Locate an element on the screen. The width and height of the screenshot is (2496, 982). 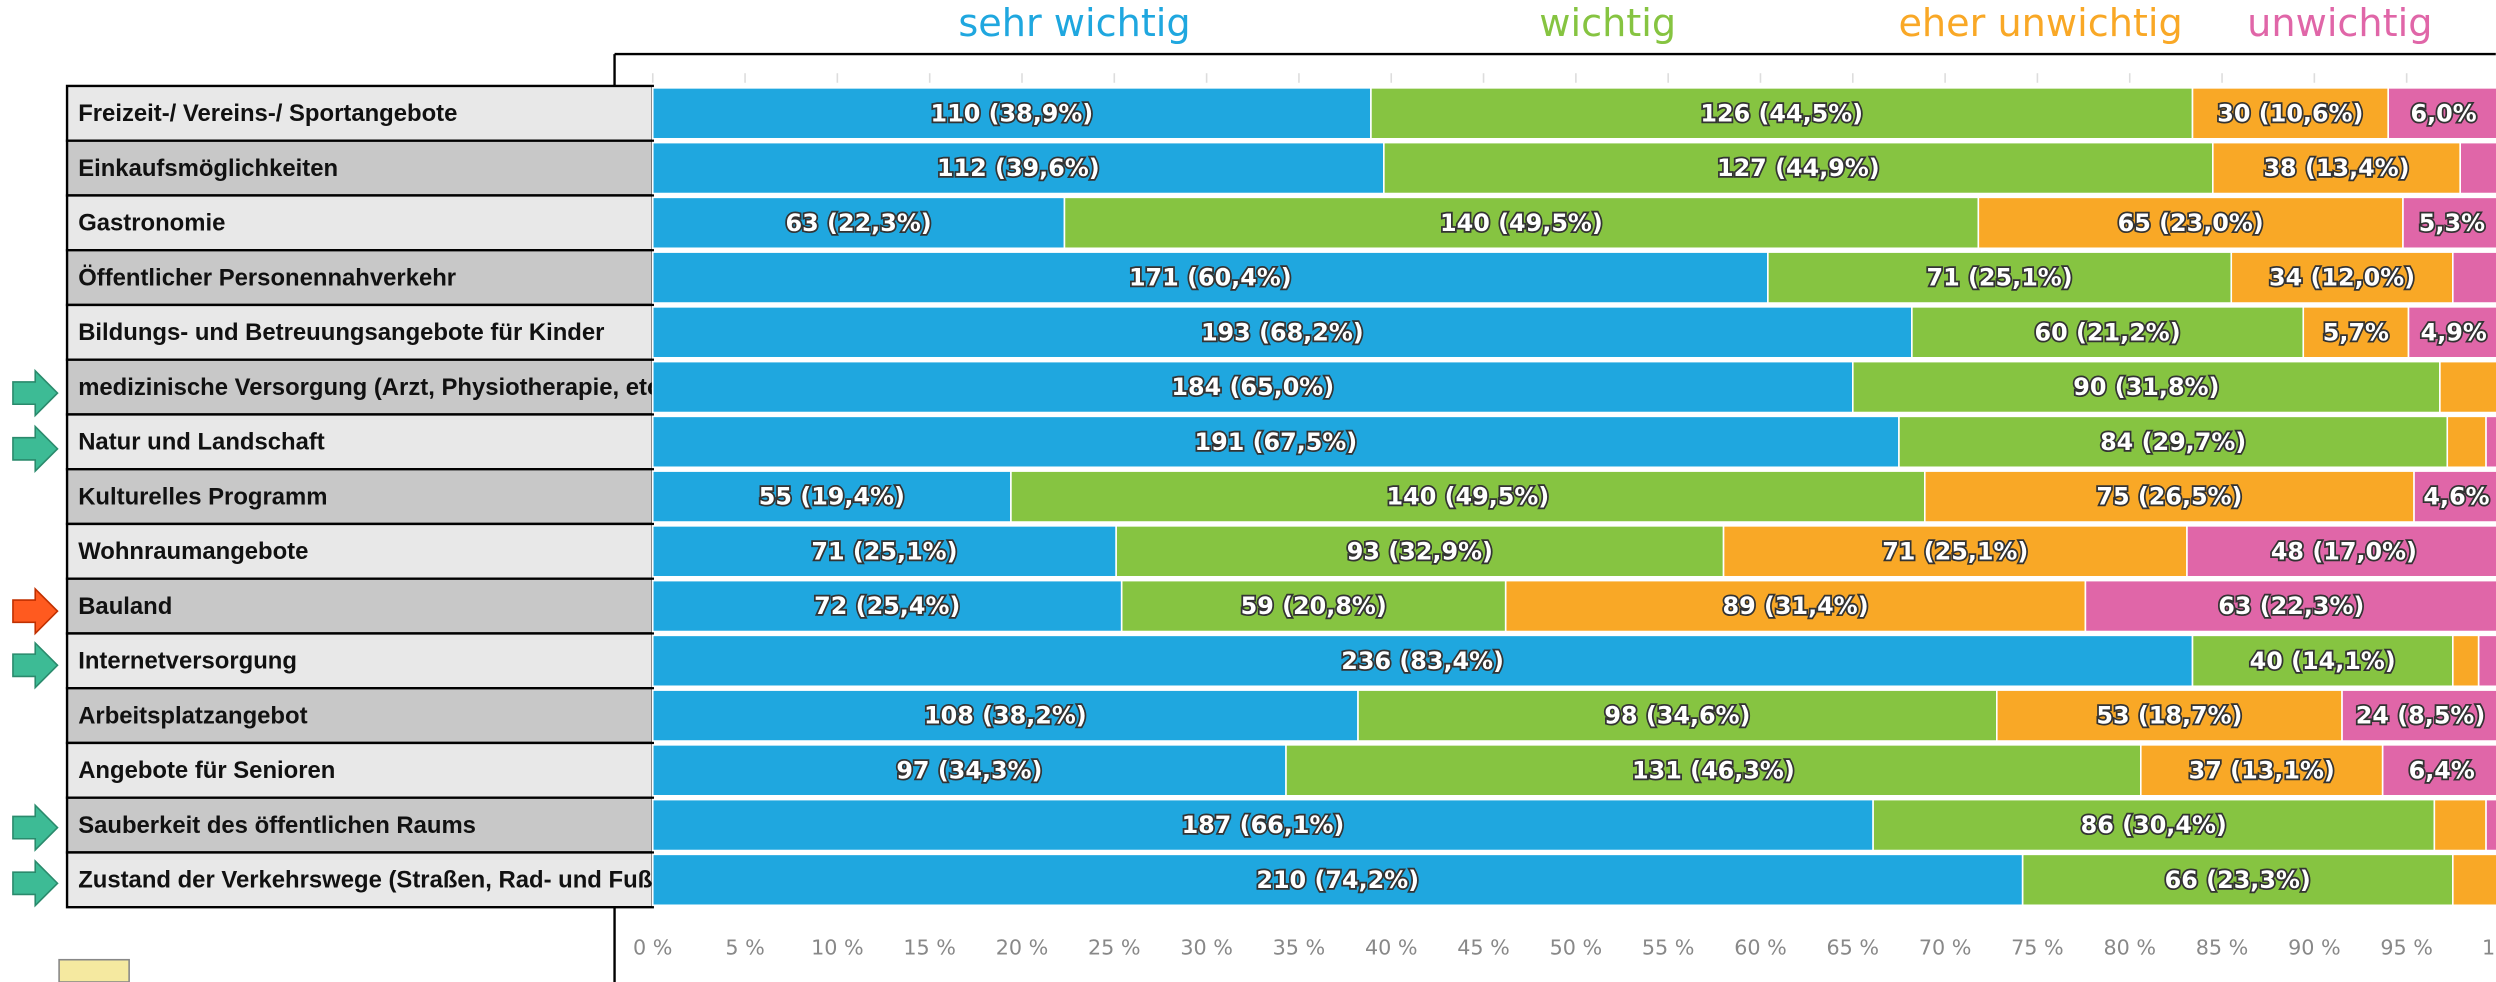
value-label: 184 (65,0%) is located at coordinates (1252, 387).